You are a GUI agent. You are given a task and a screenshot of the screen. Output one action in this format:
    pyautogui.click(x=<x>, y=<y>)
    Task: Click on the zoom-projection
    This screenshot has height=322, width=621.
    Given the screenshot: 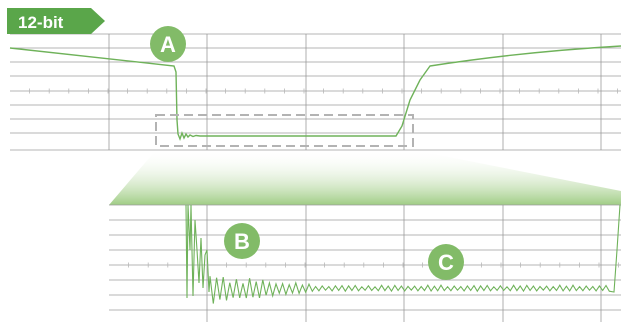 What is the action you would take?
    pyautogui.click(x=365, y=177)
    